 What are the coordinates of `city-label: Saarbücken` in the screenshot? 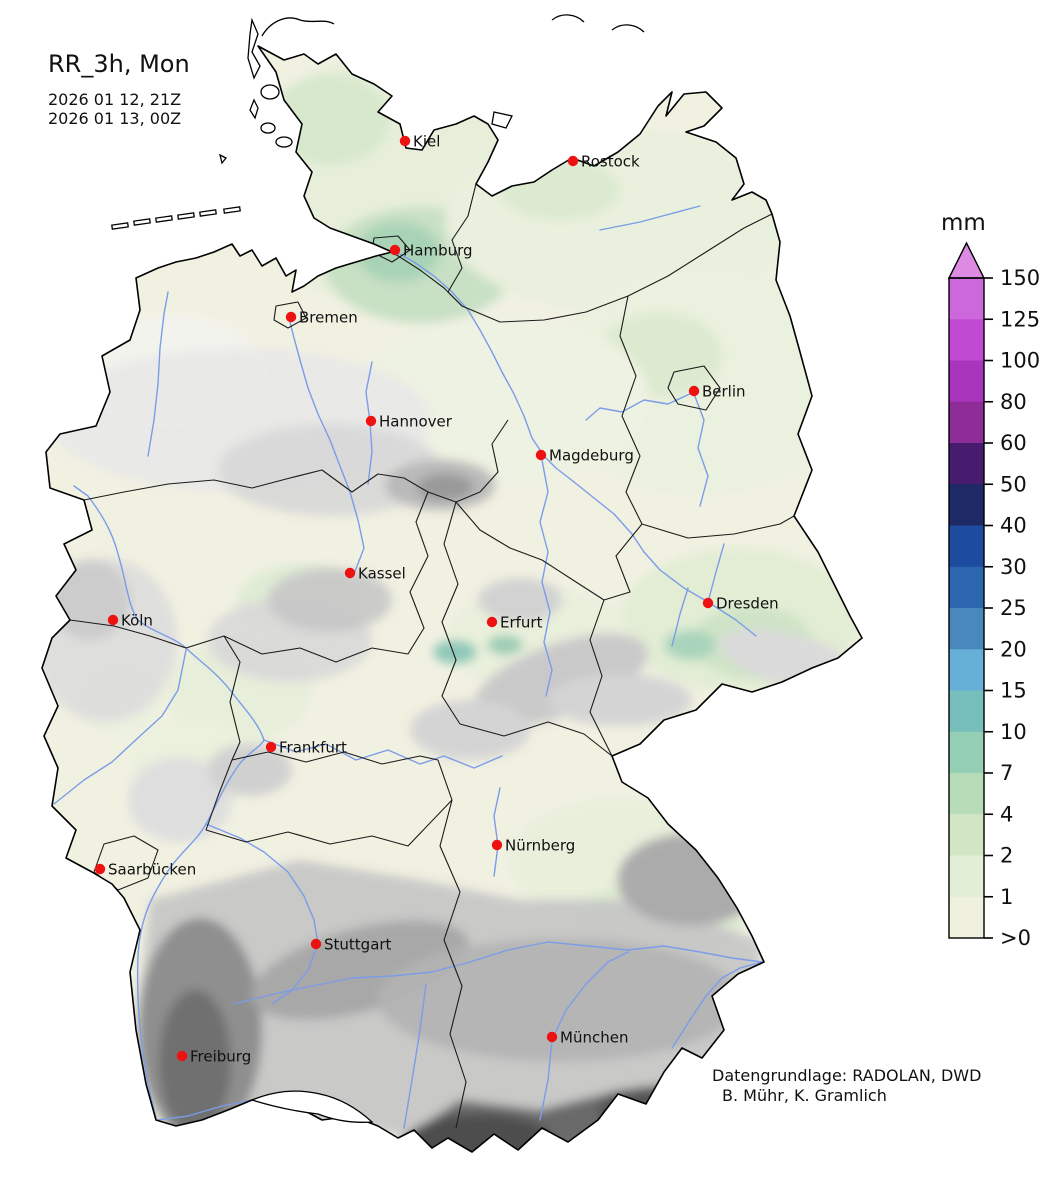 It's located at (152, 870).